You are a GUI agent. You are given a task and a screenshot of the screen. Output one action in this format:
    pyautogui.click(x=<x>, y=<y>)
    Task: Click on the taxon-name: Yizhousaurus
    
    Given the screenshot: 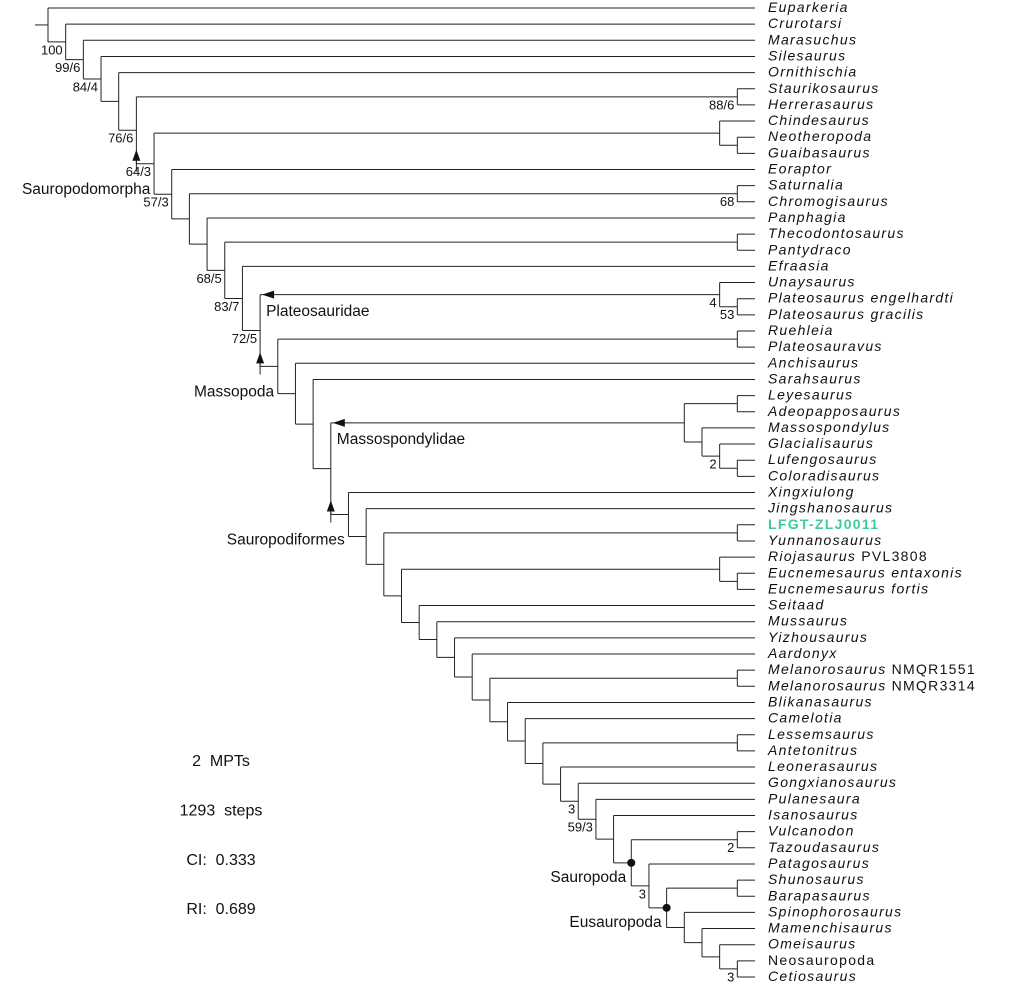 What is the action you would take?
    pyautogui.click(x=818, y=637)
    